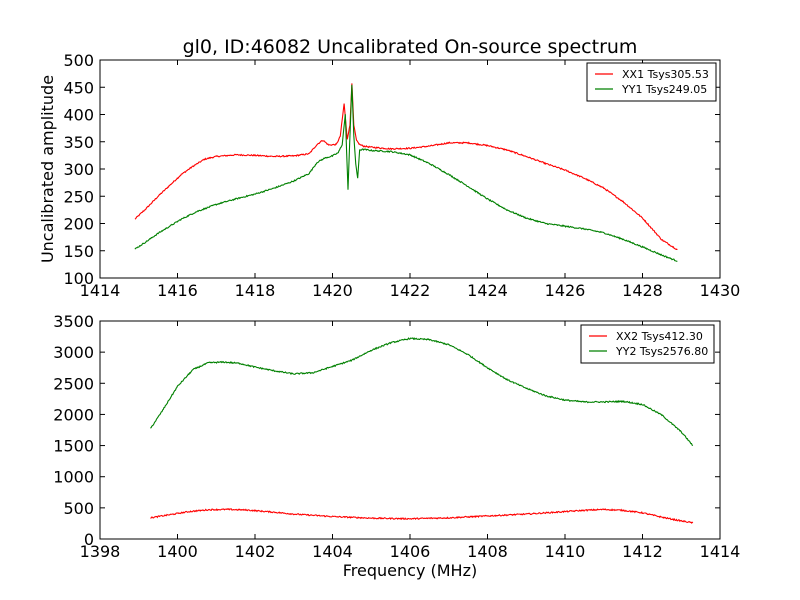 The height and width of the screenshot is (600, 800). I want to click on x-axis-label: Frequency (MHz), so click(410, 570).